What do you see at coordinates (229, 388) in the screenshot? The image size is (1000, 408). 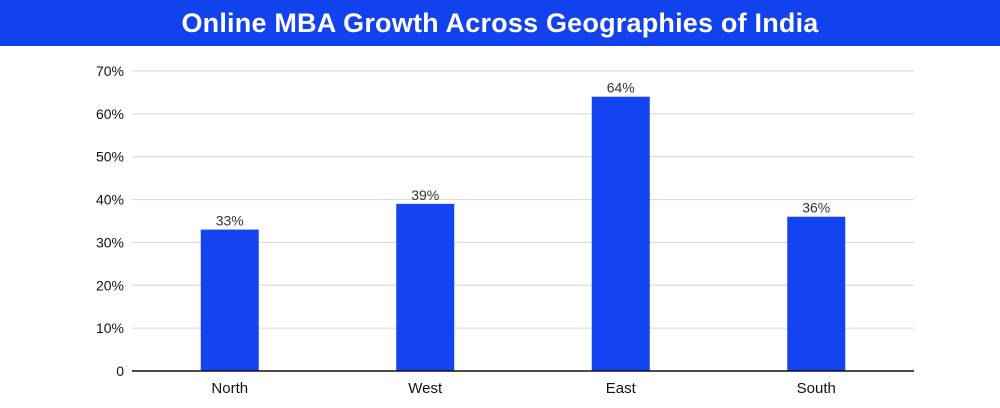 I see `x-tick-label-north: North` at bounding box center [229, 388].